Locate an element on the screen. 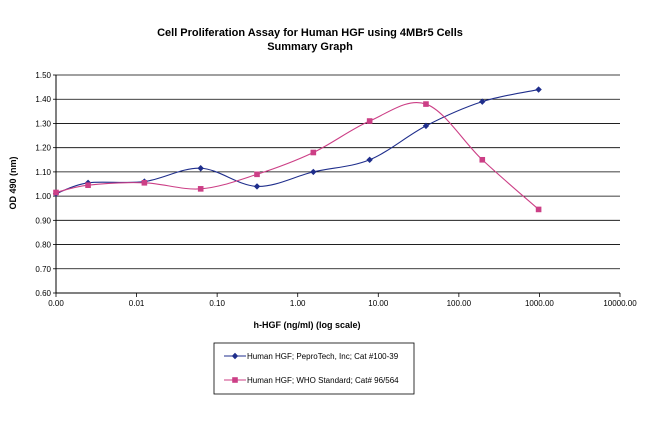 The width and height of the screenshot is (650, 442). x-tick-label: 0.00 is located at coordinates (56, 303).